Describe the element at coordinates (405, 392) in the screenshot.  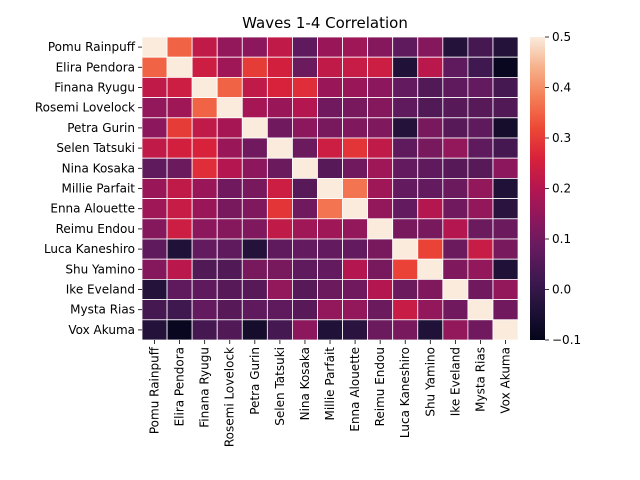
I see `x-tick-label: Luca Kaneshiro` at that location.